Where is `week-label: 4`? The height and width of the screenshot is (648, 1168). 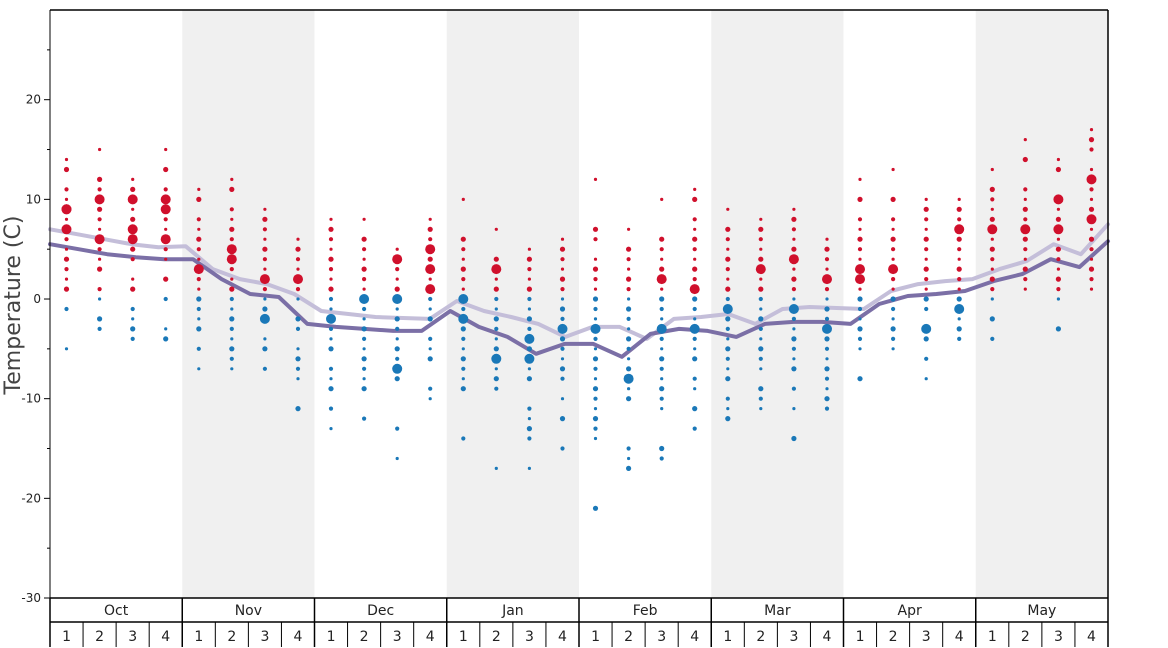
week-label: 4 is located at coordinates (562, 637).